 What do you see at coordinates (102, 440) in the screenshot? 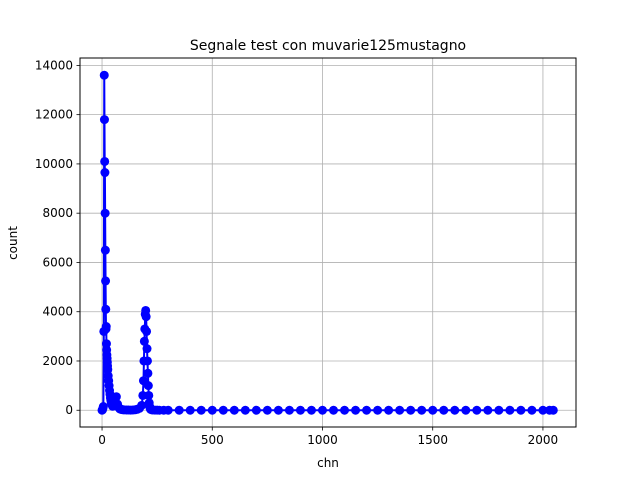
I see `x-tick-label: 0` at bounding box center [102, 440].